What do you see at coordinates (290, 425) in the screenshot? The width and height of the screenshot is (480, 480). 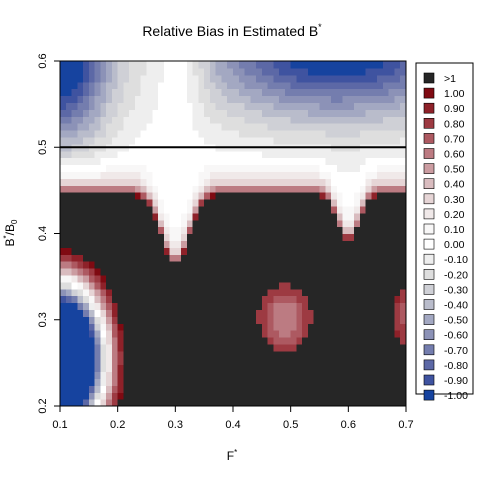 I see `x-tick-label: 0.5` at bounding box center [290, 425].